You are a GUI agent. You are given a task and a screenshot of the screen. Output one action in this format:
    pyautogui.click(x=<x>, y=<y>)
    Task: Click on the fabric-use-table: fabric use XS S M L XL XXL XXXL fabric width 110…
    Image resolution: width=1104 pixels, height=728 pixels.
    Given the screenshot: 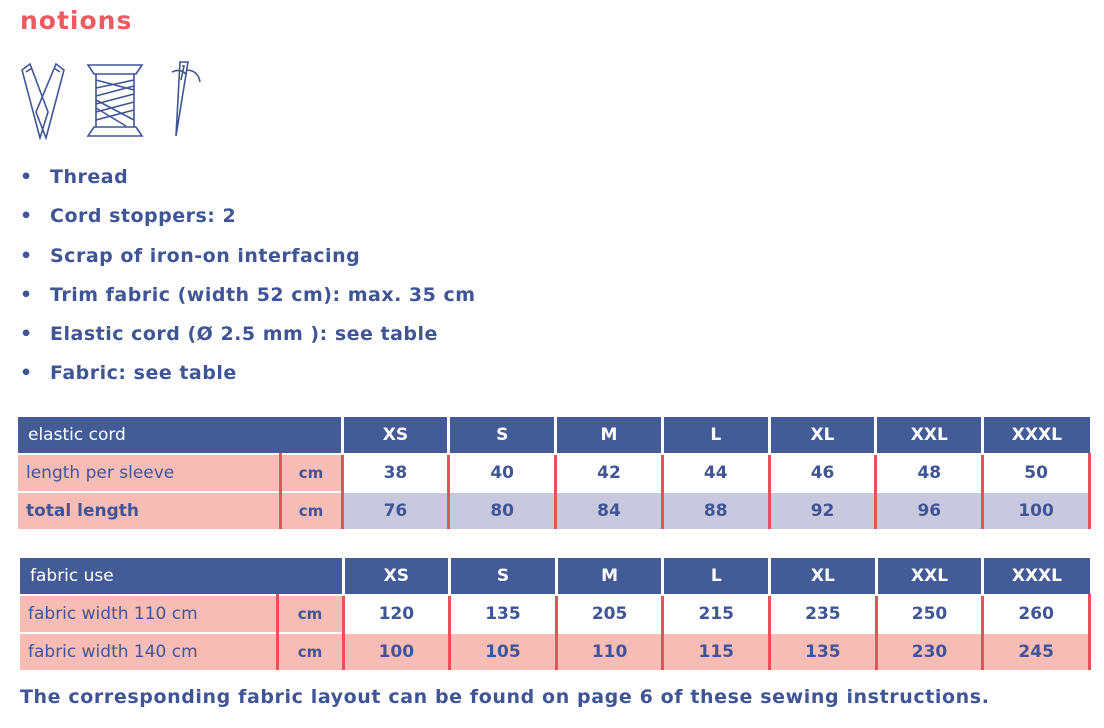 What is the action you would take?
    pyautogui.click(x=555, y=614)
    